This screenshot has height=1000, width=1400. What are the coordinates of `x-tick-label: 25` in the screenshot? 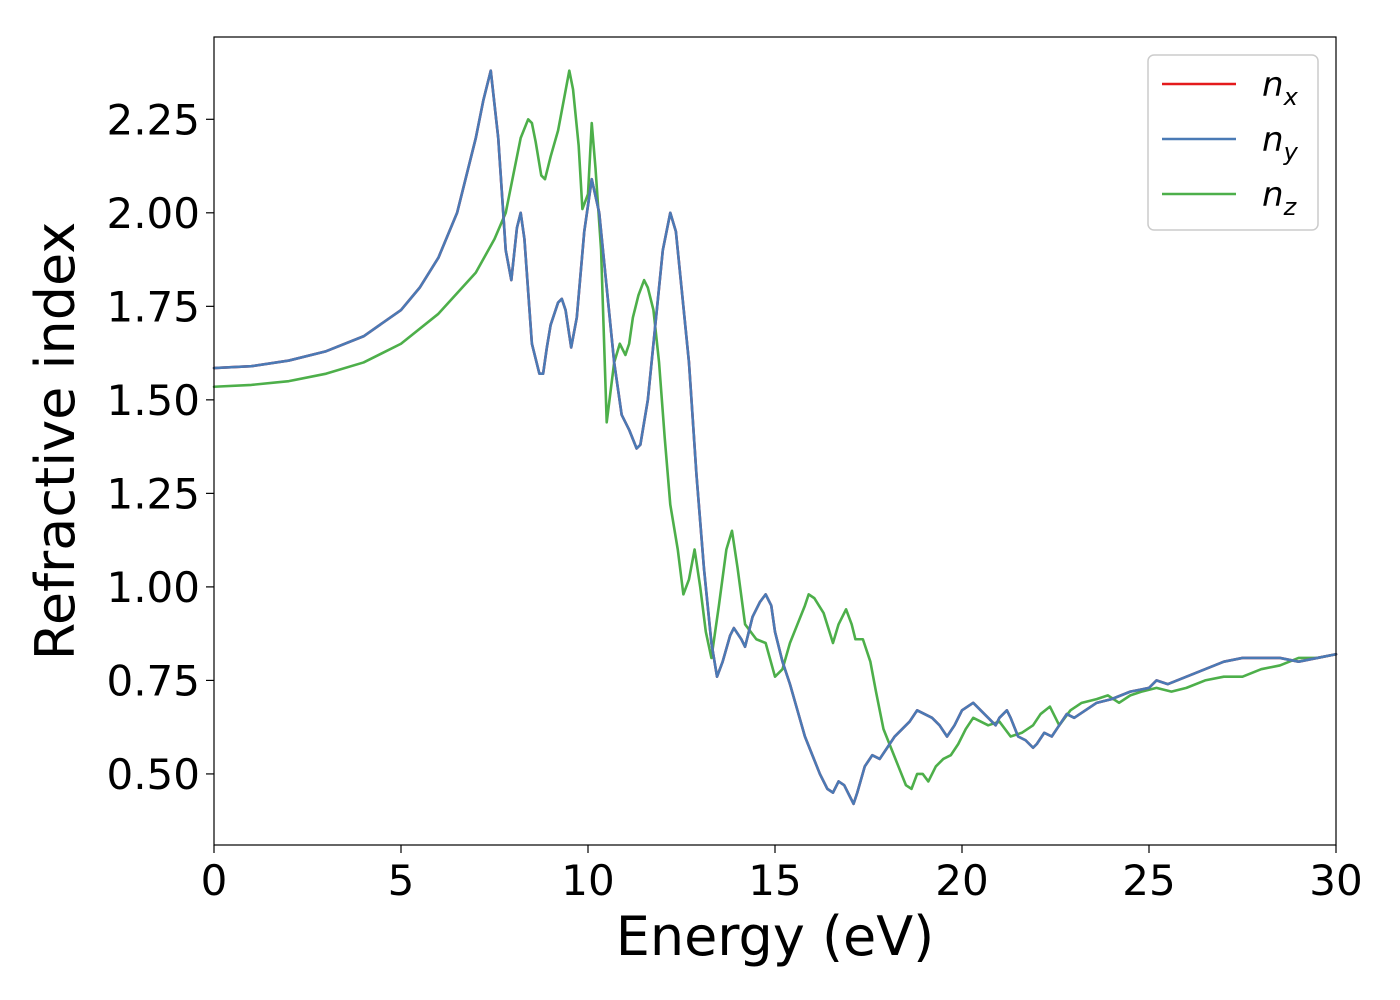 It's located at (1148, 880).